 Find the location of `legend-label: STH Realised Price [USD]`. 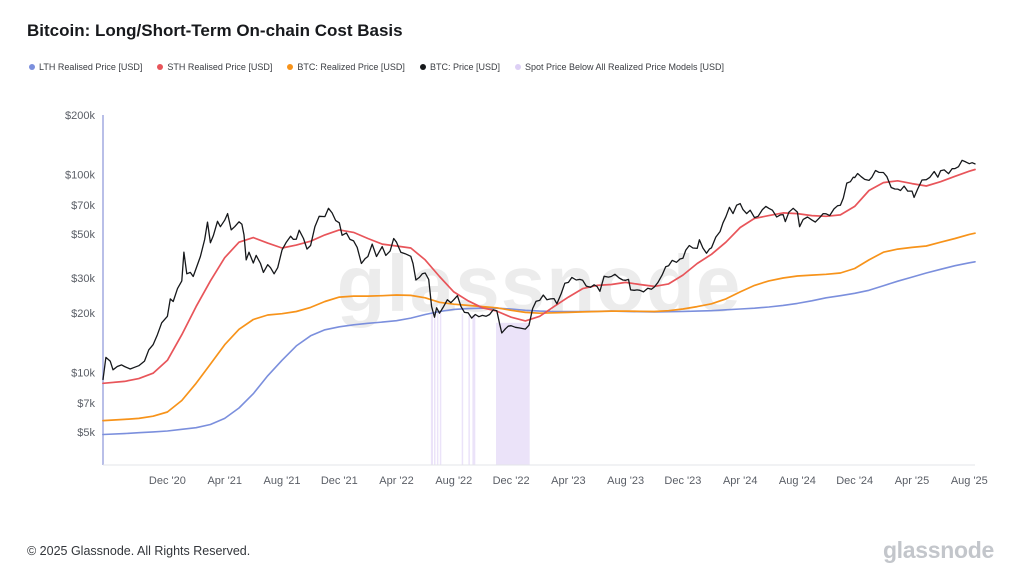

legend-label: STH Realised Price [USD] is located at coordinates (220, 67).